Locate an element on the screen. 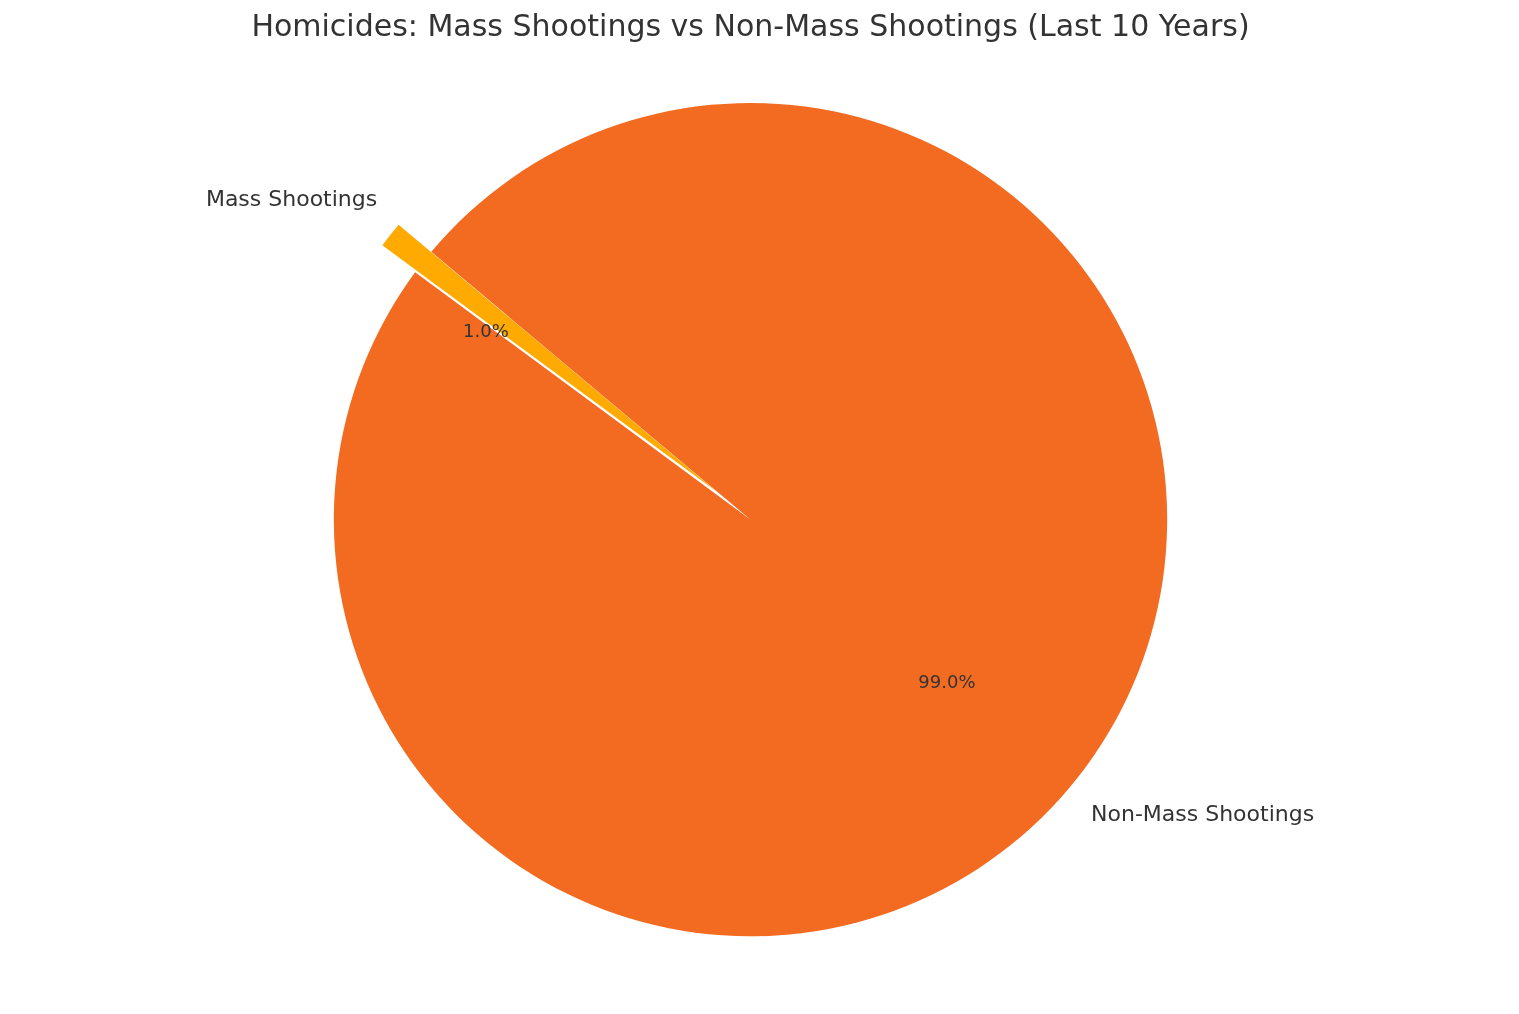 This screenshot has height=1014, width=1519. data-label: 99.0% is located at coordinates (947, 682).